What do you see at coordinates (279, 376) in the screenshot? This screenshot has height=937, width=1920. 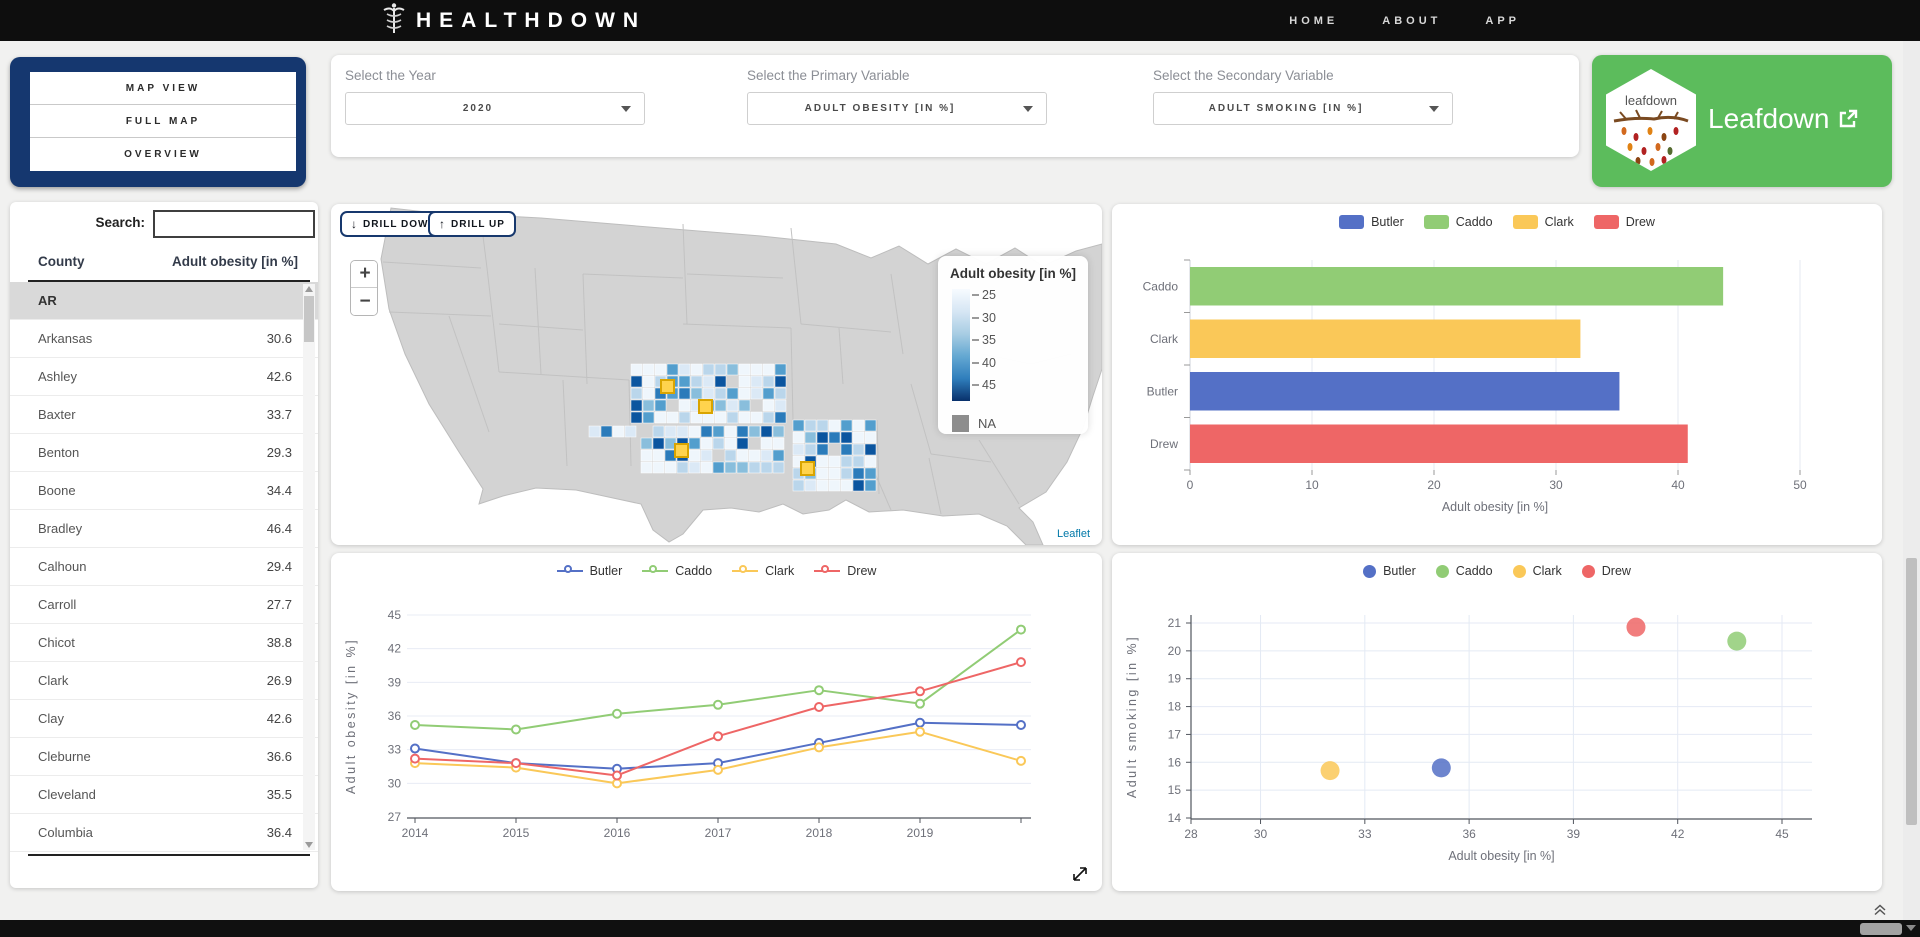 I see `county-value: 42.6` at bounding box center [279, 376].